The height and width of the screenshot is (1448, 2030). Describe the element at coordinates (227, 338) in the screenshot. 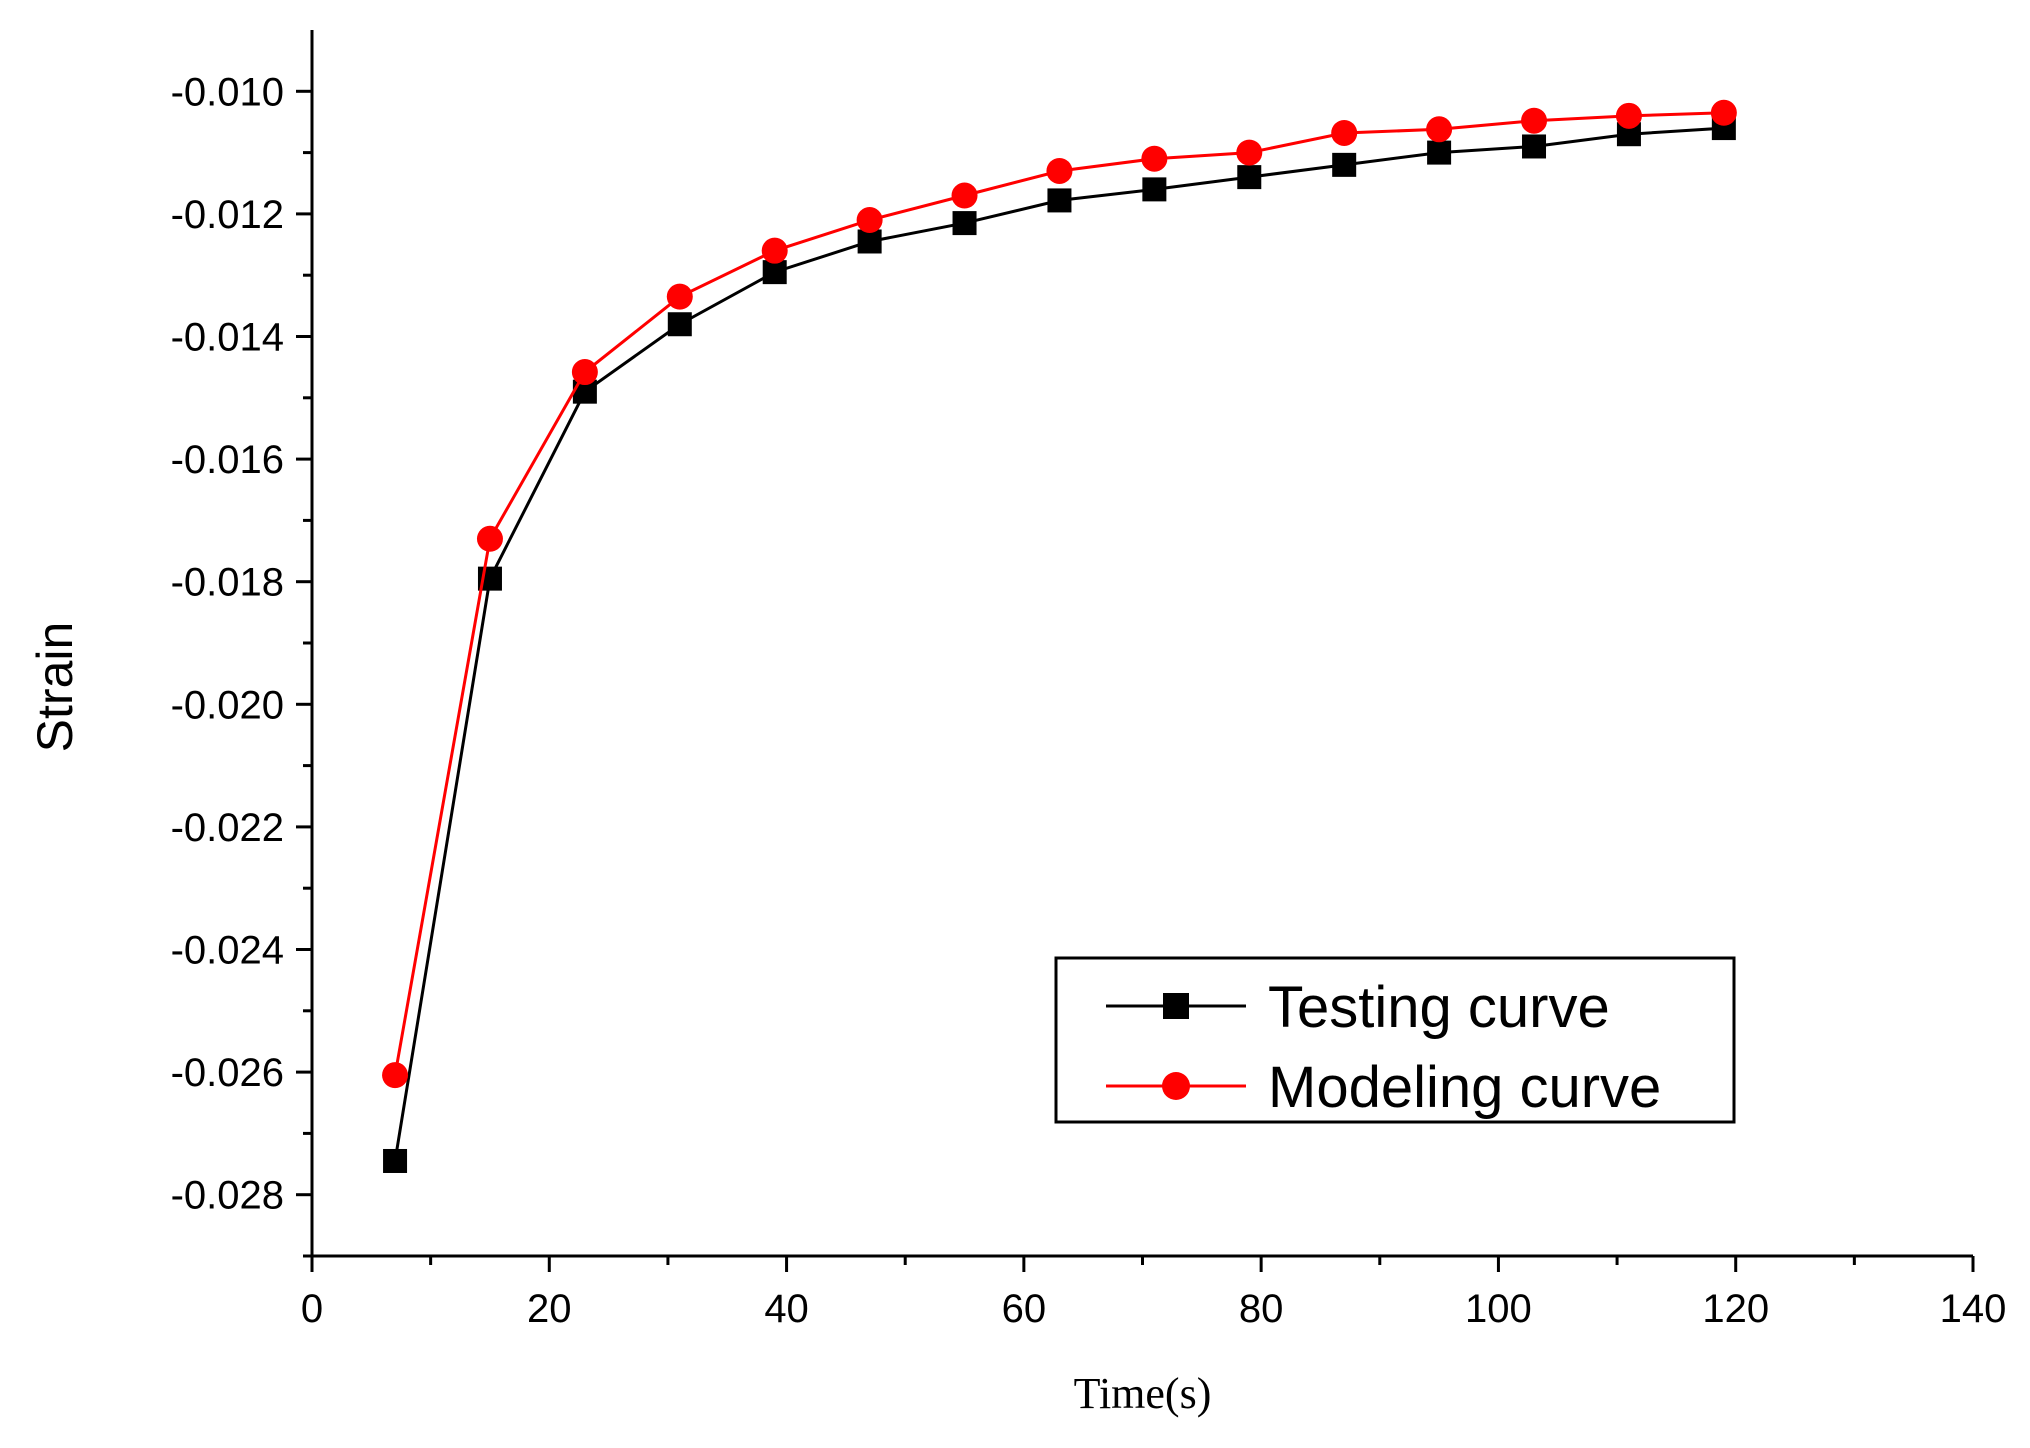

I see `y-tick-label: -0.014` at that location.